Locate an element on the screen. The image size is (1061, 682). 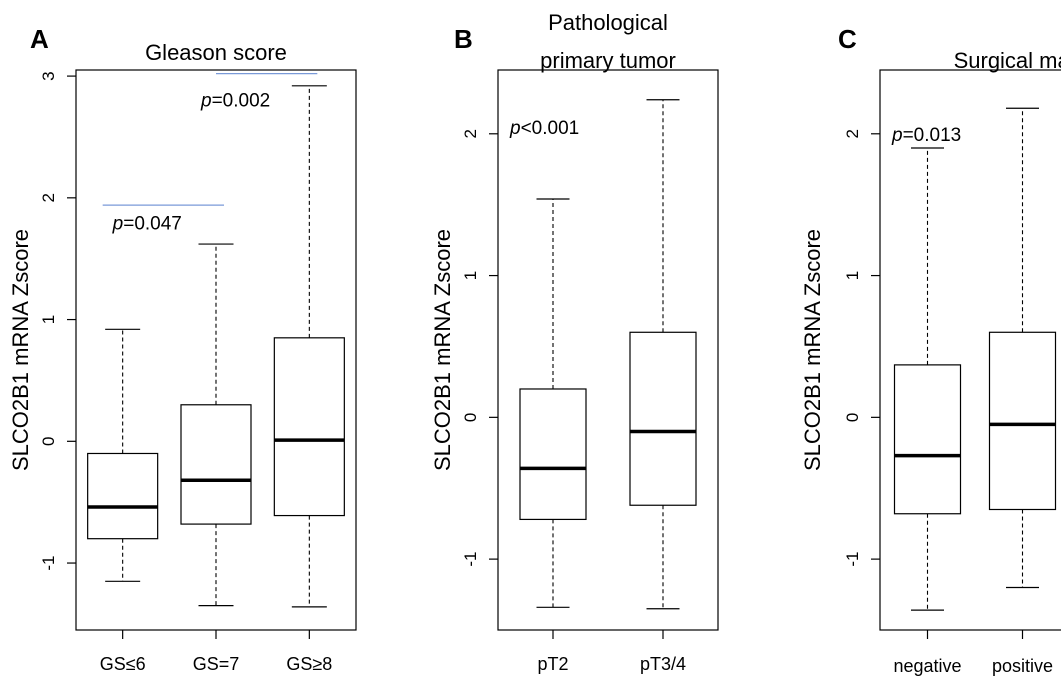
box-3: GS≥8 is located at coordinates (309, 379).